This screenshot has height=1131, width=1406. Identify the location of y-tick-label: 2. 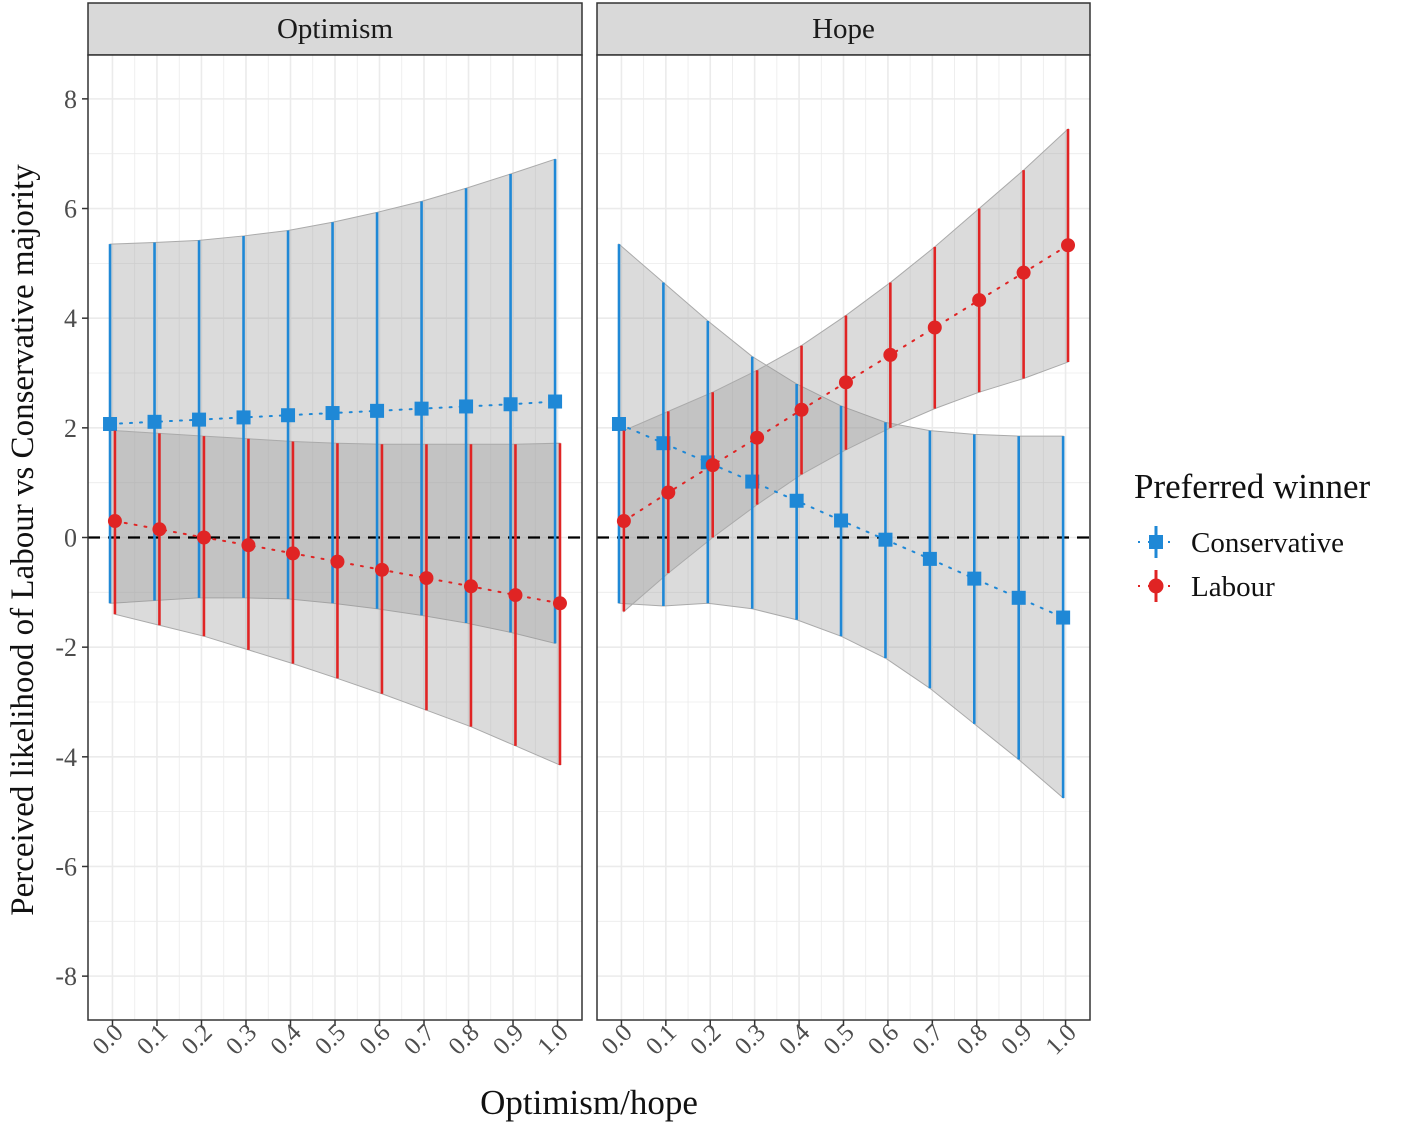
(70, 428).